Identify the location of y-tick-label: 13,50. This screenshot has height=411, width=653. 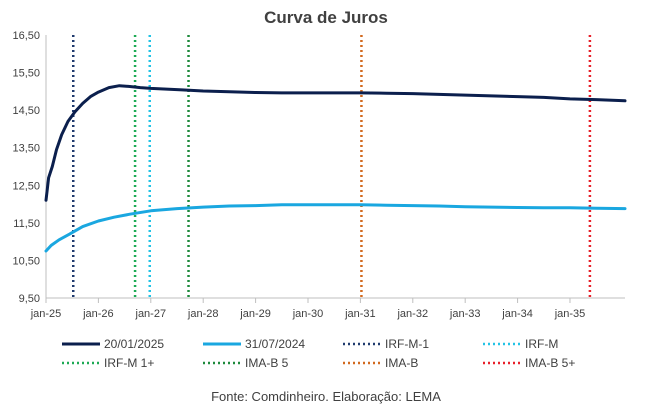
(26, 149).